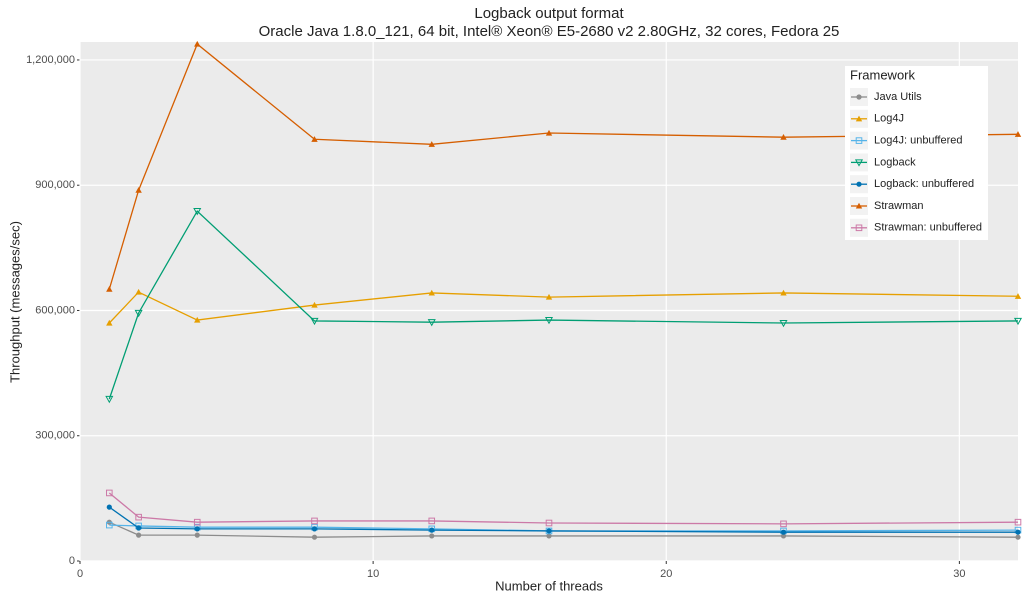 The height and width of the screenshot is (600, 1024). What do you see at coordinates (898, 97) in the screenshot?
I see `legend-label: Java Utils` at bounding box center [898, 97].